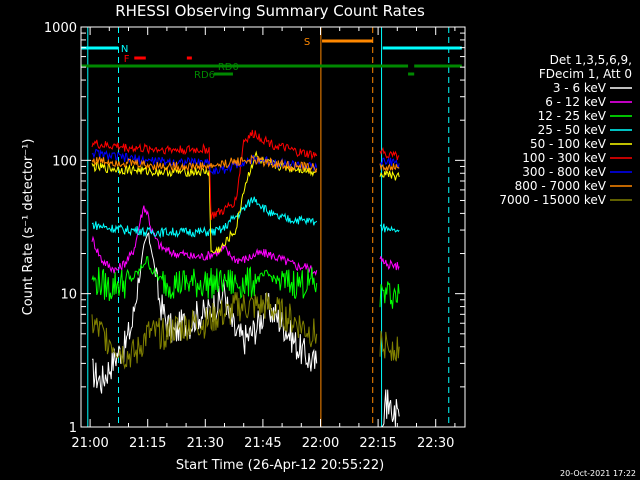 Image resolution: width=640 pixels, height=480 pixels. Describe the element at coordinates (389, 295) in the screenshot. I see `series-line-2-segment2` at that location.